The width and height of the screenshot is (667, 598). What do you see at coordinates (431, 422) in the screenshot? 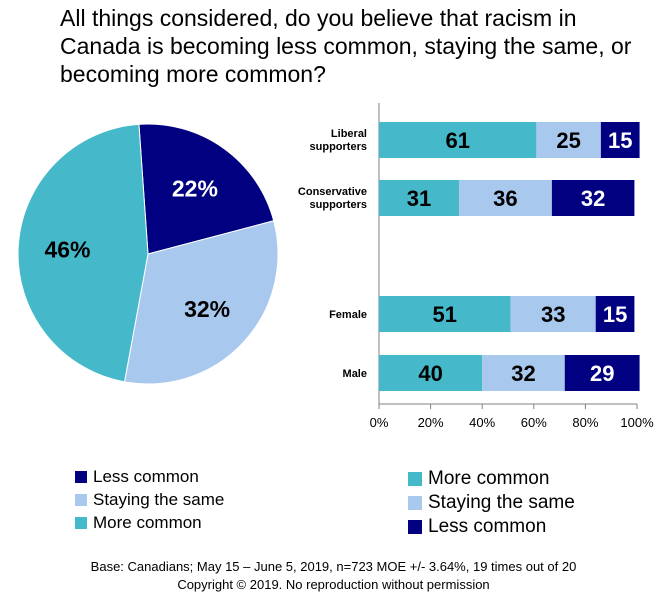
I see `x-tick-label: 20%` at bounding box center [431, 422].